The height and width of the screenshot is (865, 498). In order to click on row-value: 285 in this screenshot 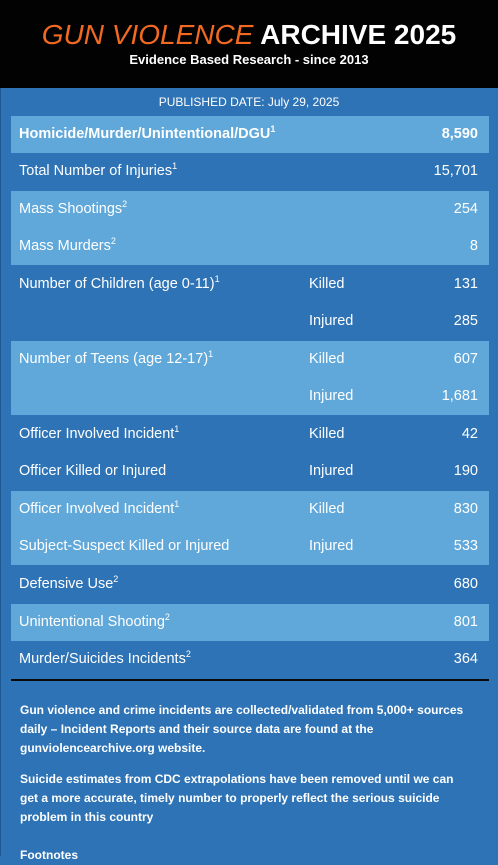, I will do `click(465, 321)`.